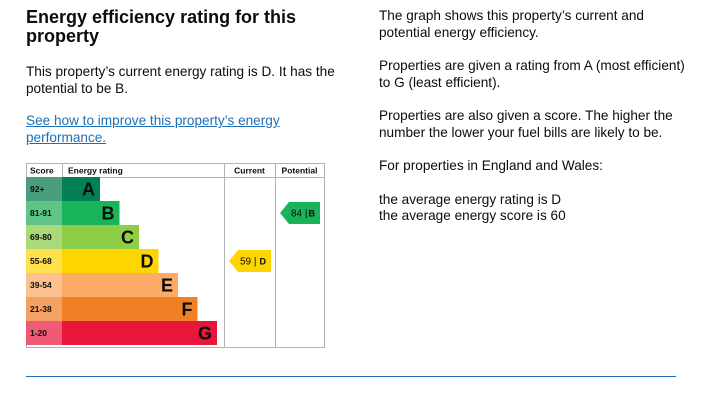 This screenshot has height=403, width=710. I want to click on score-cell-c, so click(44, 237).